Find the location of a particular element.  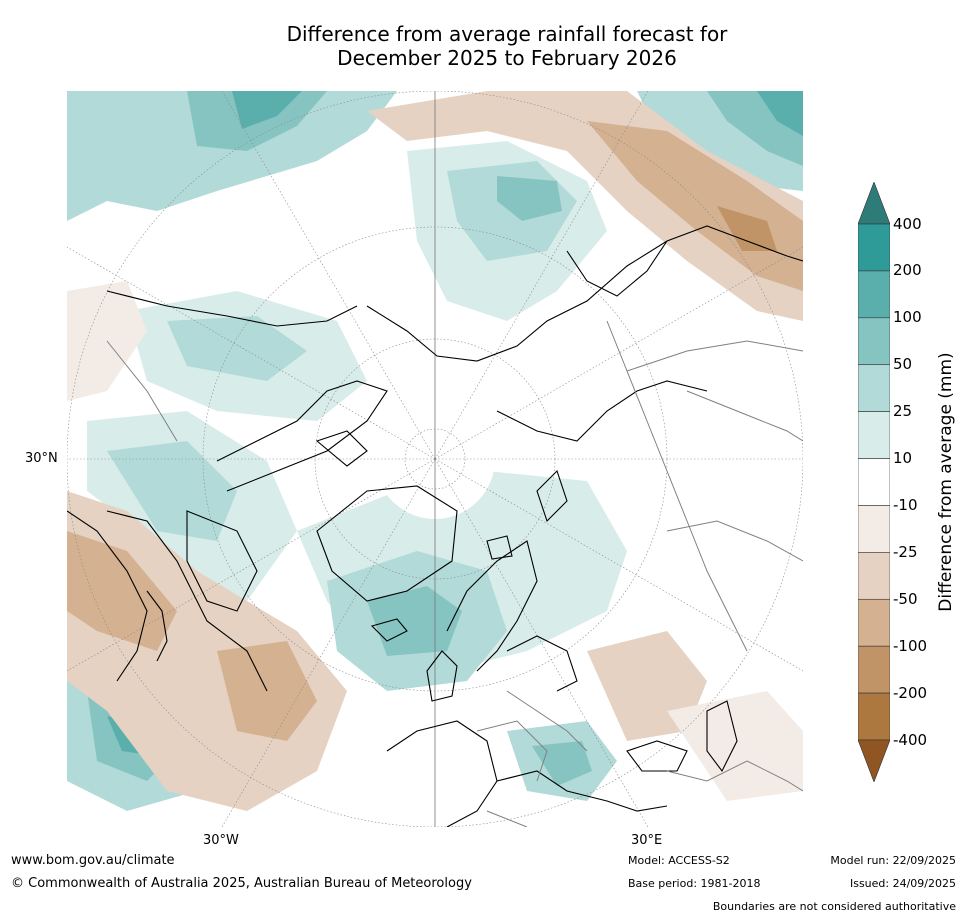

coast-kamchatka is located at coordinates (617, 268).